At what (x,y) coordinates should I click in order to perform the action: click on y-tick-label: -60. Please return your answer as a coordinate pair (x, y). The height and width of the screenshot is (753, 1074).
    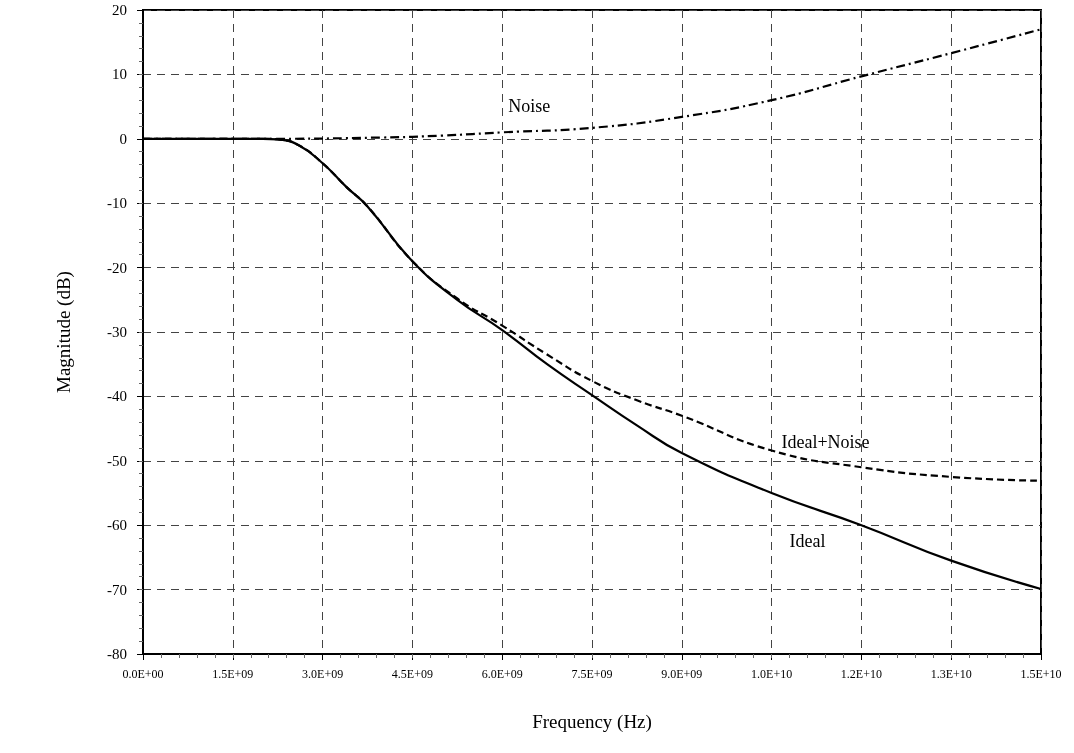
    Looking at the image, I should click on (117, 525).